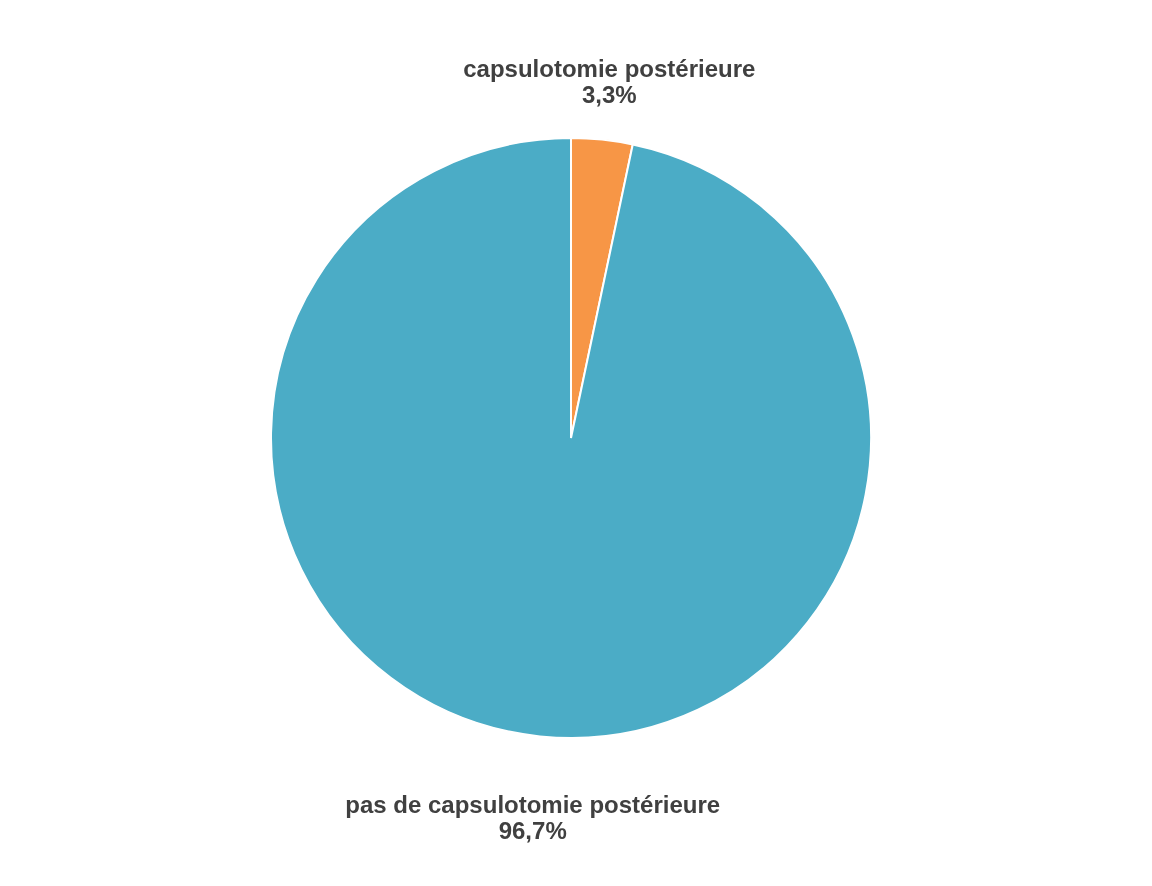  I want to click on slice-label: capsulotomie postérieure, so click(609, 68).